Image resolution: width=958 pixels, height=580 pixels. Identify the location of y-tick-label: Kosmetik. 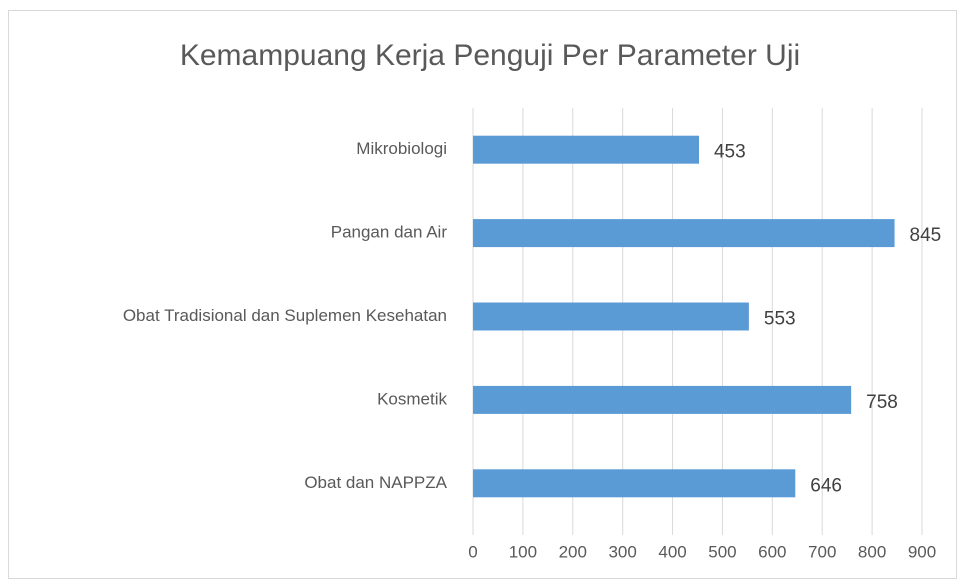
(412, 398).